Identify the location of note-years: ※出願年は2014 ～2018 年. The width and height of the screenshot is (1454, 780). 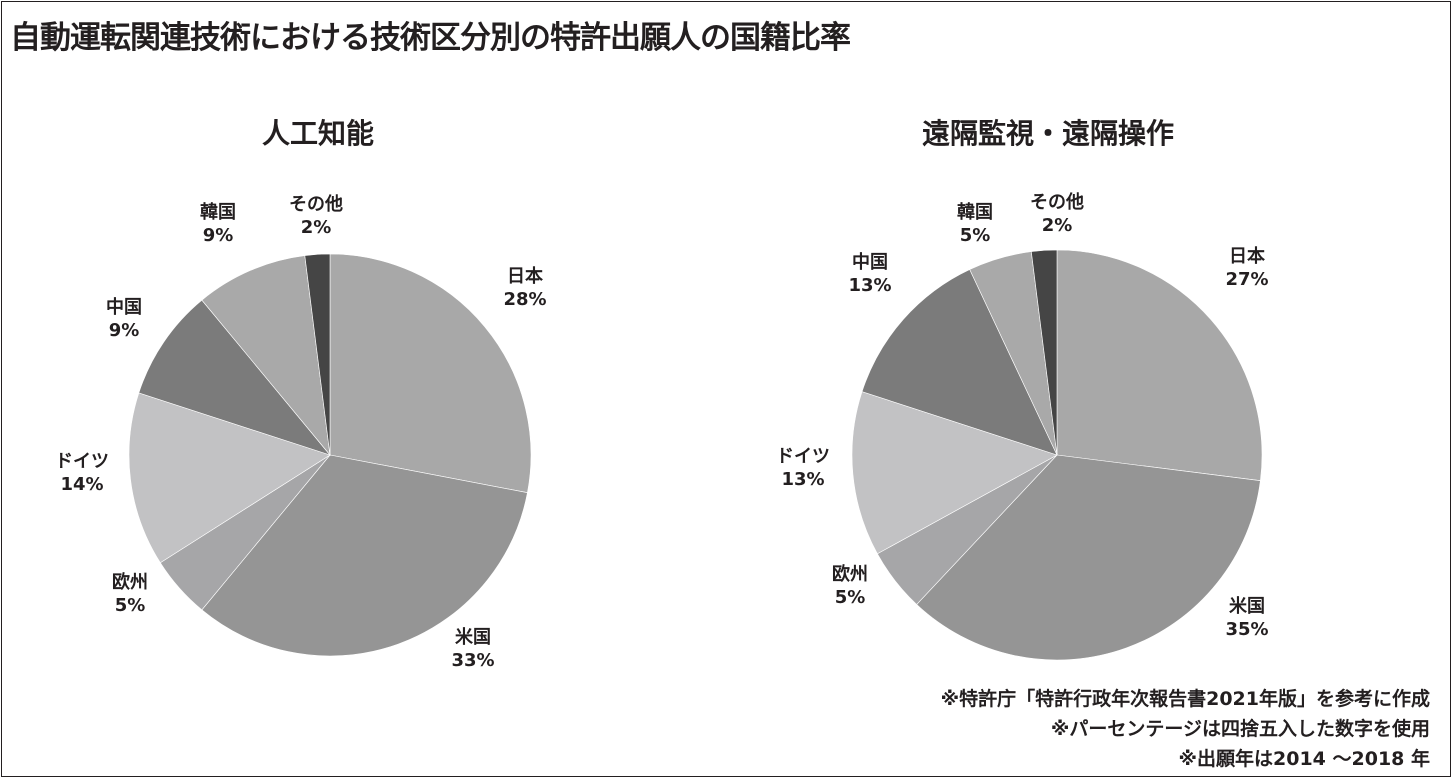
(1304, 759).